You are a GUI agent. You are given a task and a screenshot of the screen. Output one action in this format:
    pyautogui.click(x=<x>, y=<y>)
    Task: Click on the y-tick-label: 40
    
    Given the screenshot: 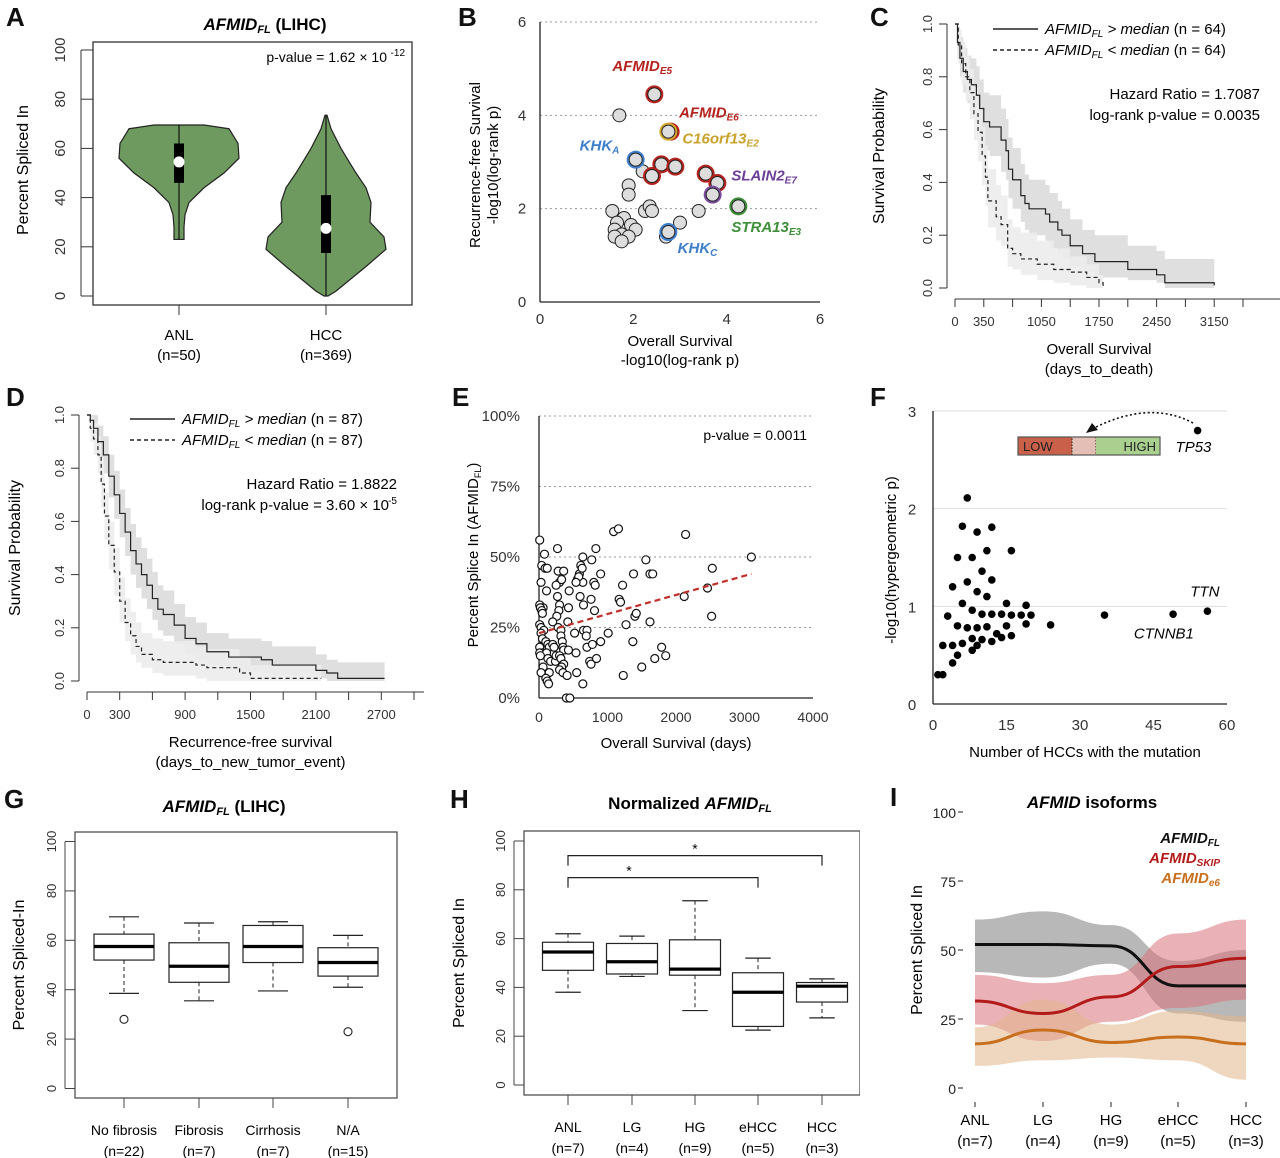 What is the action you would take?
    pyautogui.click(x=51, y=989)
    